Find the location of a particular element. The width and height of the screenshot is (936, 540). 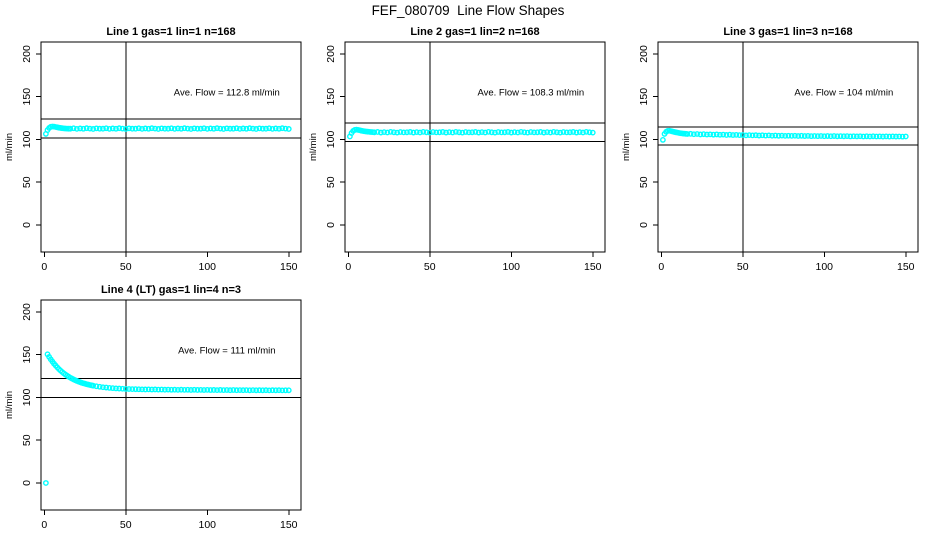

panel-title: Line 1 gas=1 lin=1 n=168 is located at coordinates (170, 32).